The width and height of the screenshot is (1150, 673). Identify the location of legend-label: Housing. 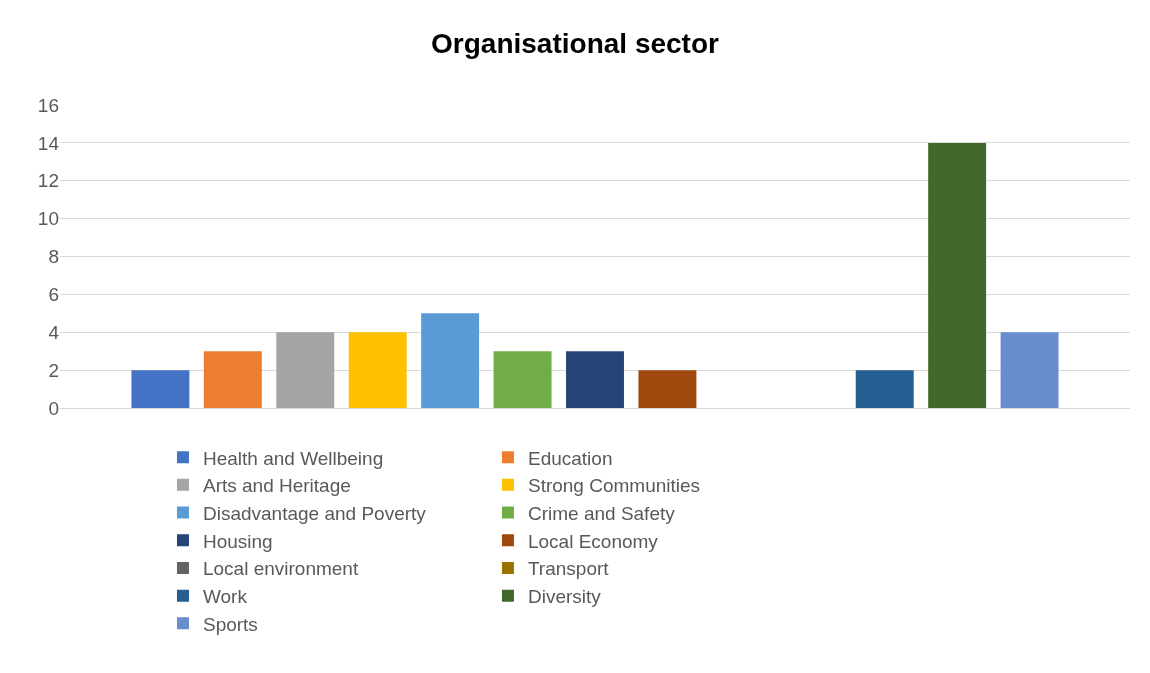
(237, 541).